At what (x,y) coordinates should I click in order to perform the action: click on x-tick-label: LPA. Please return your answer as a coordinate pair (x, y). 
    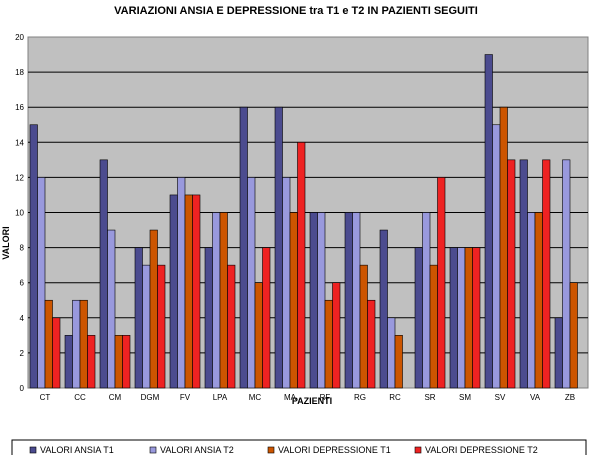
    Looking at the image, I should click on (220, 397).